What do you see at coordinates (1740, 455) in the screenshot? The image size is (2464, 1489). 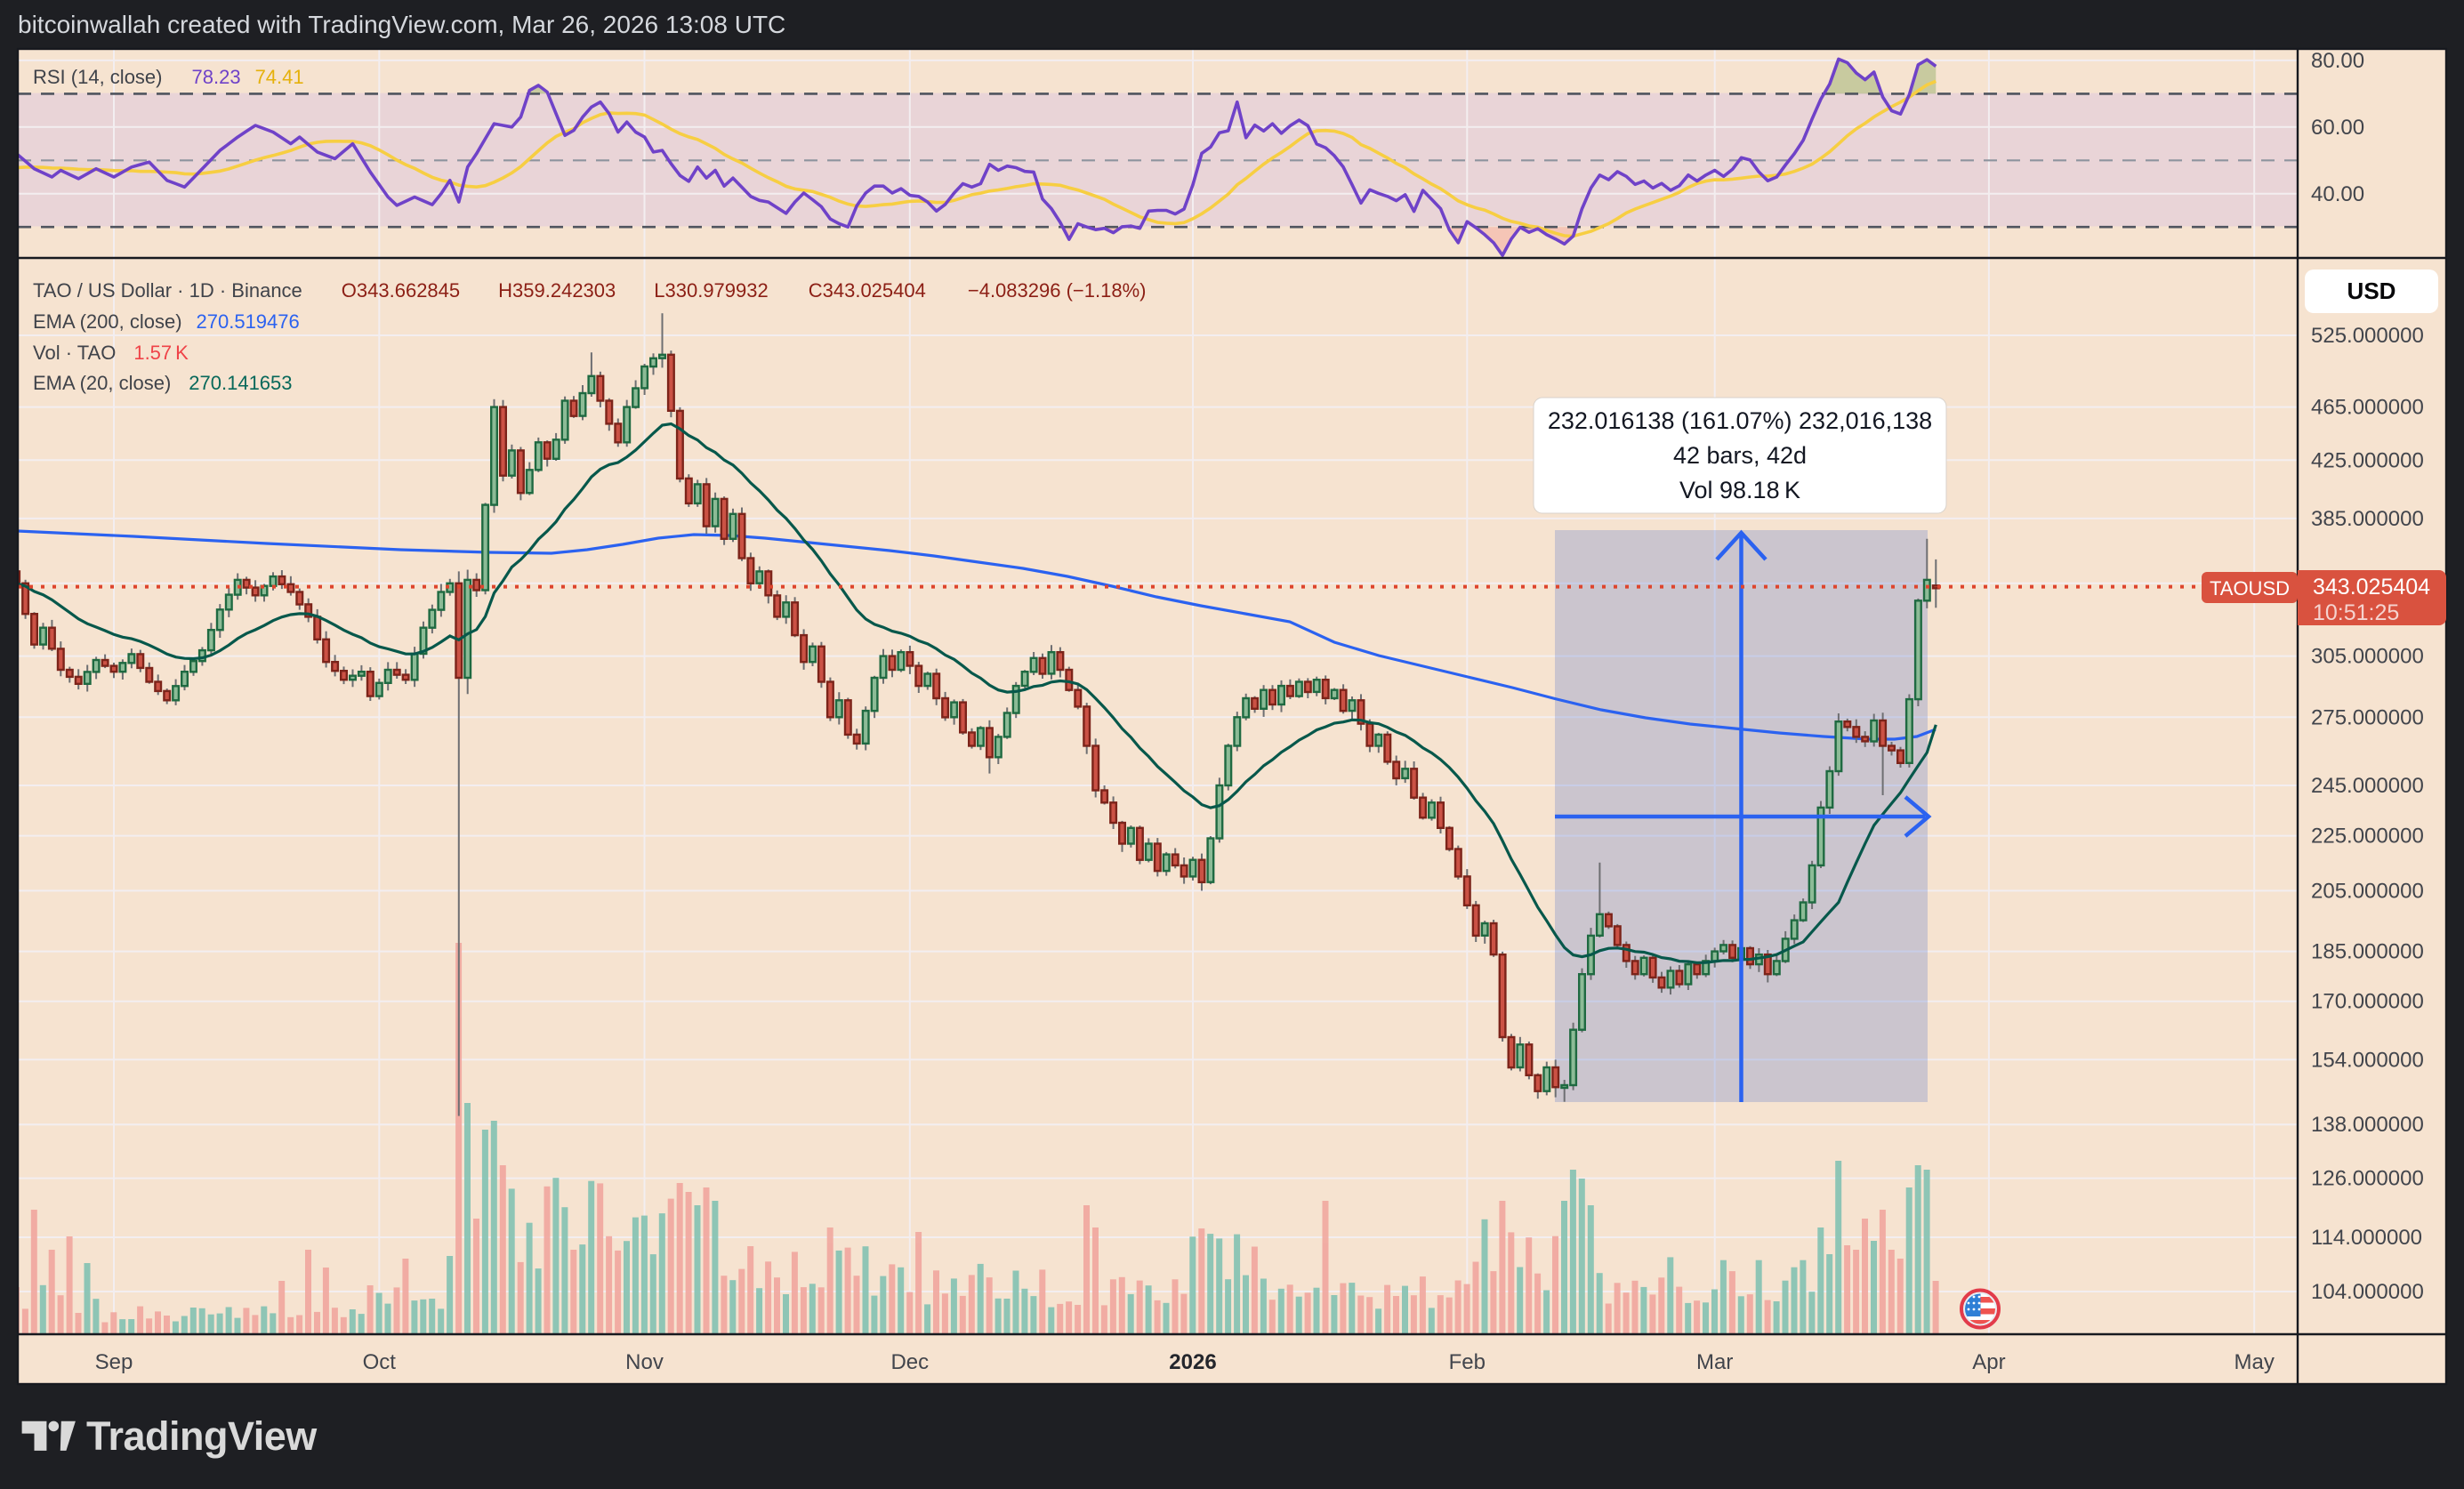 I see `svg-text: 42 bars, 42d` at bounding box center [1740, 455].